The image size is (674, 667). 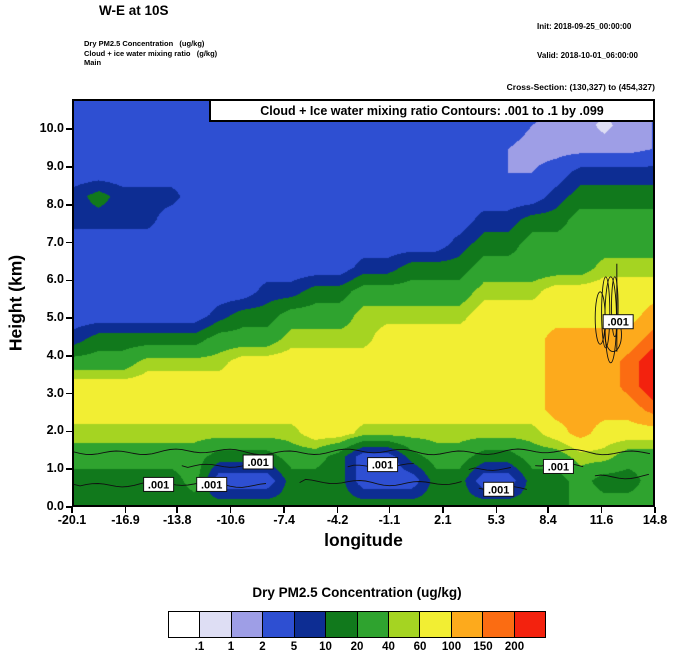 What do you see at coordinates (230, 520) in the screenshot?
I see `x-tick-label: -10.6` at bounding box center [230, 520].